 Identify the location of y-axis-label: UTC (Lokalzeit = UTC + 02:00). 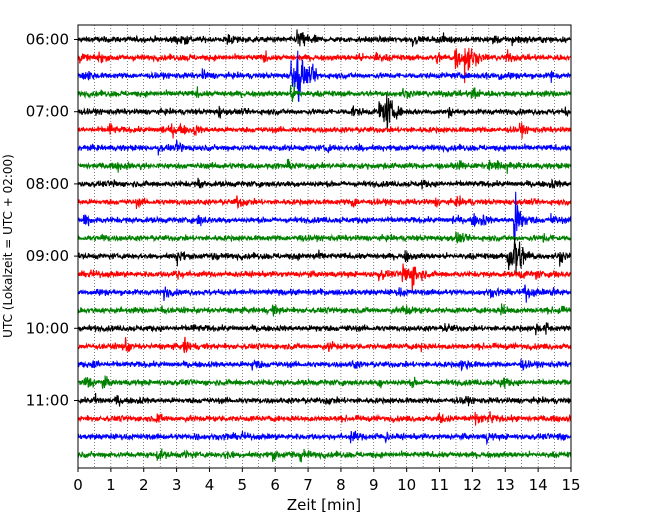
(8, 246).